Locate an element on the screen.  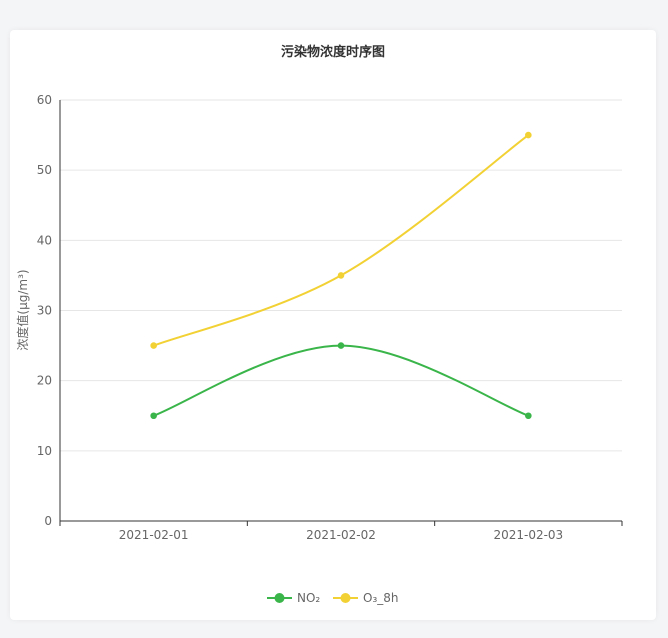
legend-label: O₃_8h is located at coordinates (381, 598).